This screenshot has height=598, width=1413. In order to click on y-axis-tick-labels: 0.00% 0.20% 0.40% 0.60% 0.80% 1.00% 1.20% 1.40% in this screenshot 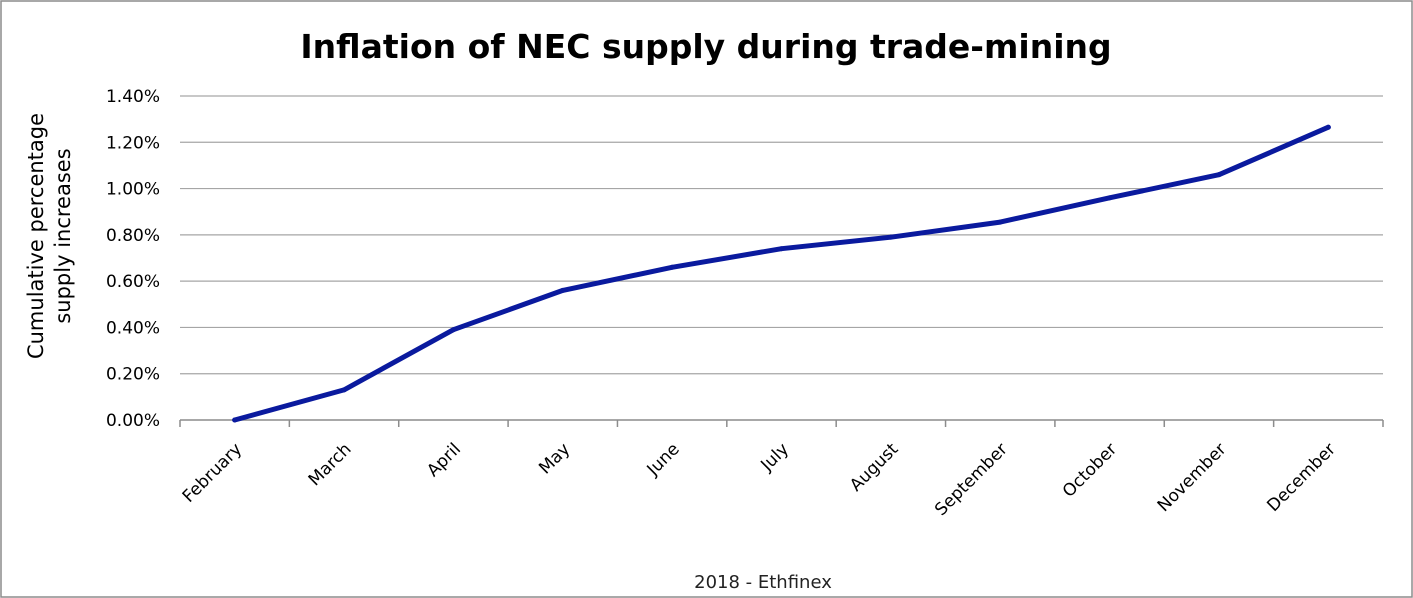, I will do `click(133, 259)`.